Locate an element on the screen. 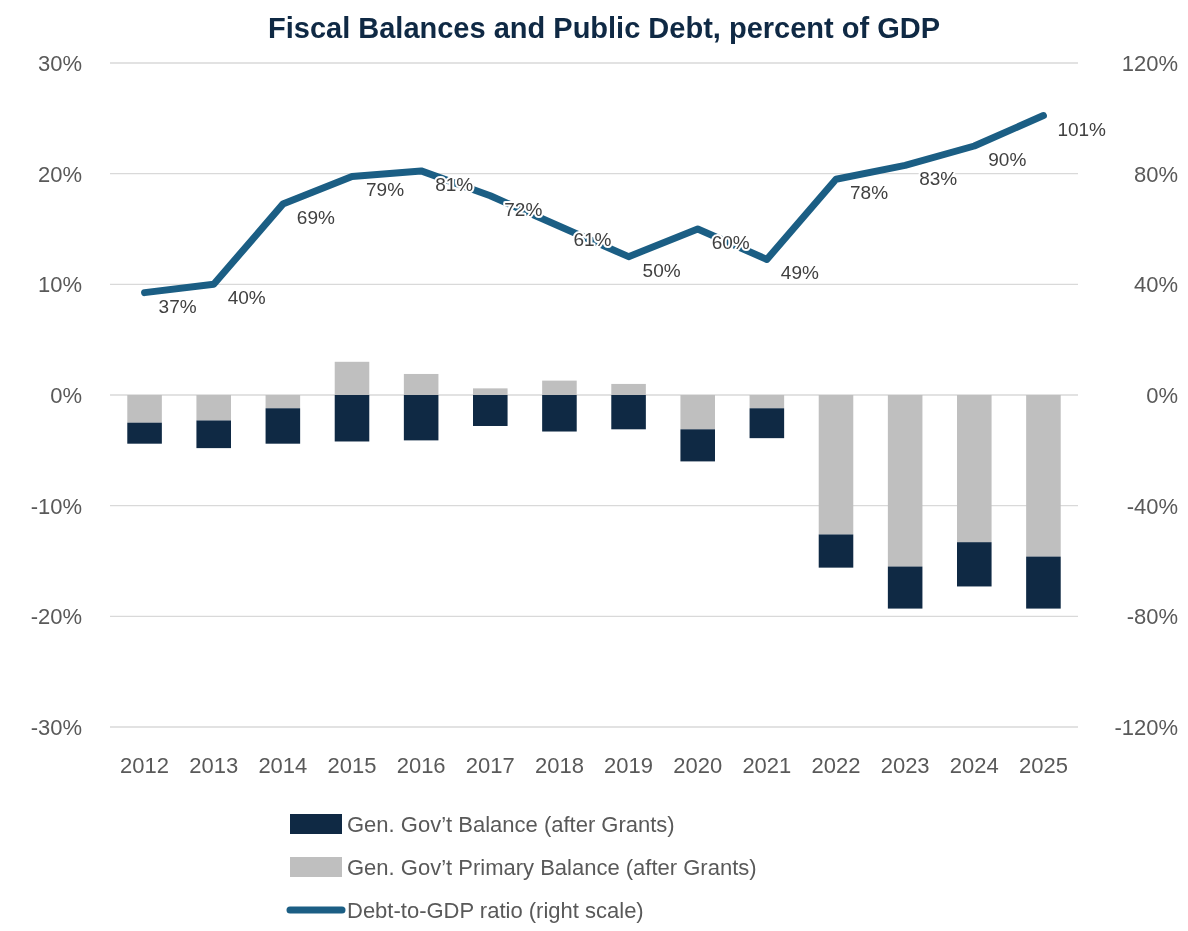  legend-label: Gen. Gov’t Balance (after Grants) is located at coordinates (511, 824).